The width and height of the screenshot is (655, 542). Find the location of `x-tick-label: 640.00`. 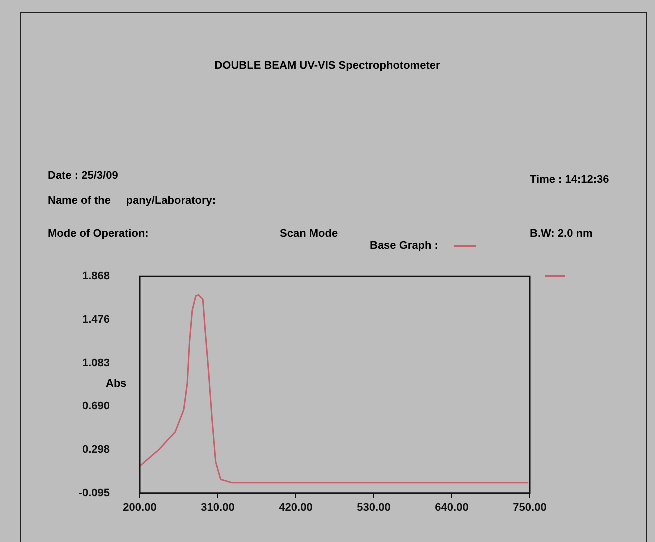

x-tick-label: 640.00 is located at coordinates (452, 508).